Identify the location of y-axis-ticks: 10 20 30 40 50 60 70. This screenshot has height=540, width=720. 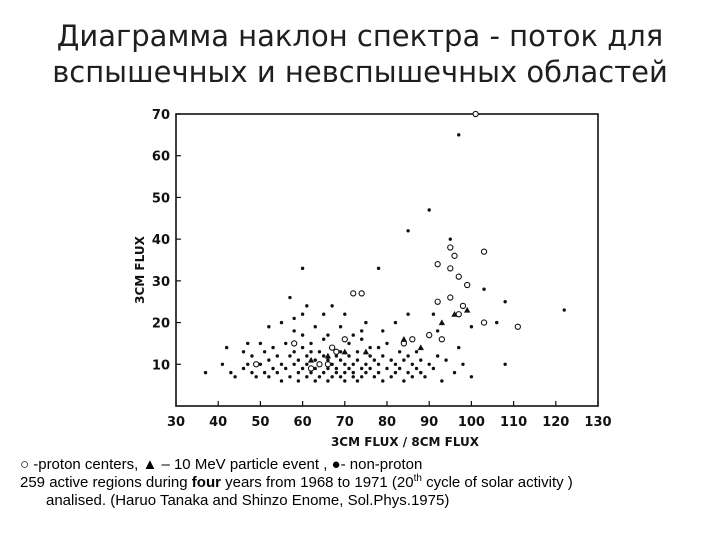
(166, 240).